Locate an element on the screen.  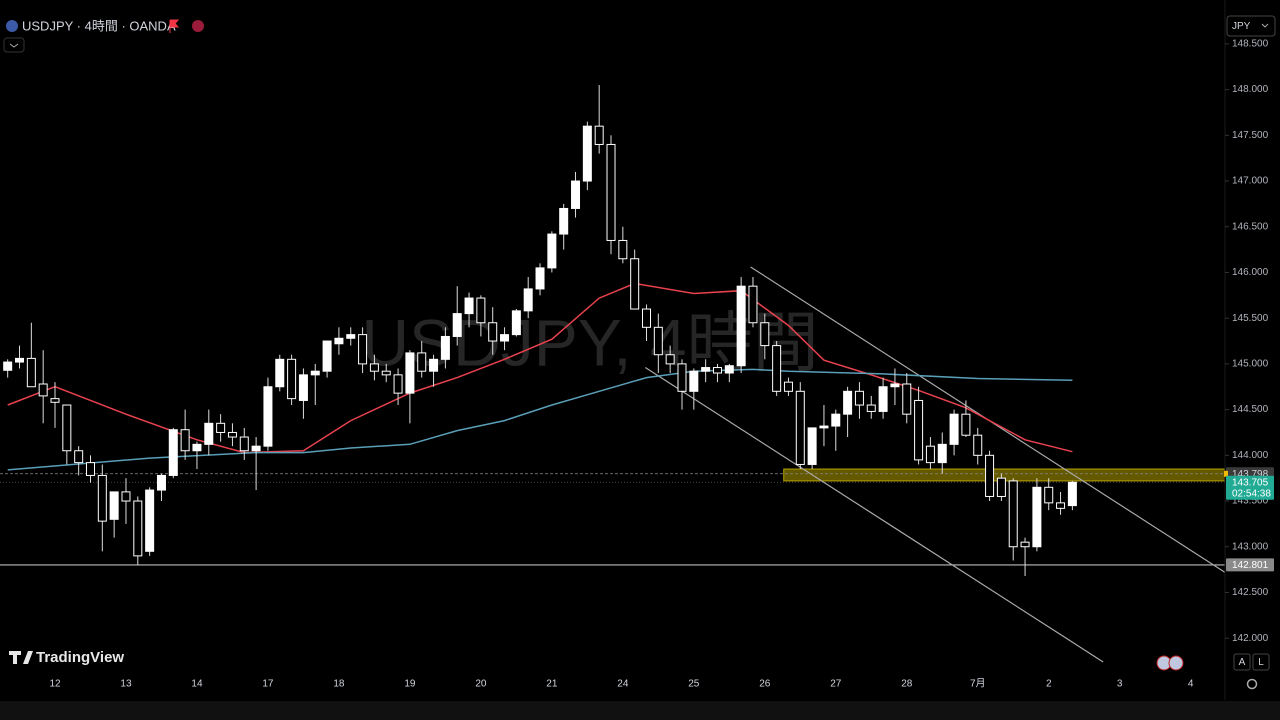
y-tick-label: 146.500 is located at coordinates (1250, 226).